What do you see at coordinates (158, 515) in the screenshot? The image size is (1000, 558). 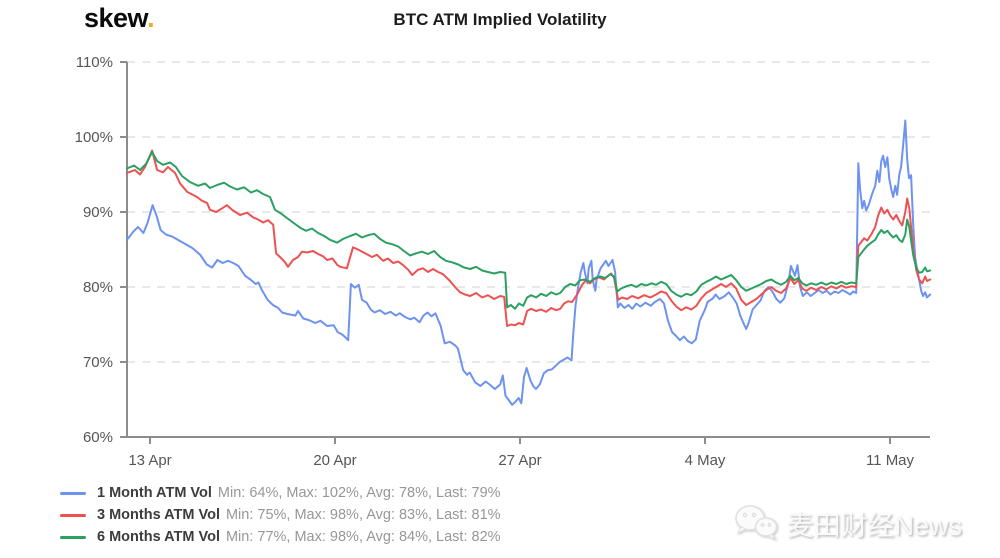 I see `legend-series-name: 3 Months ATM Vol` at bounding box center [158, 515].